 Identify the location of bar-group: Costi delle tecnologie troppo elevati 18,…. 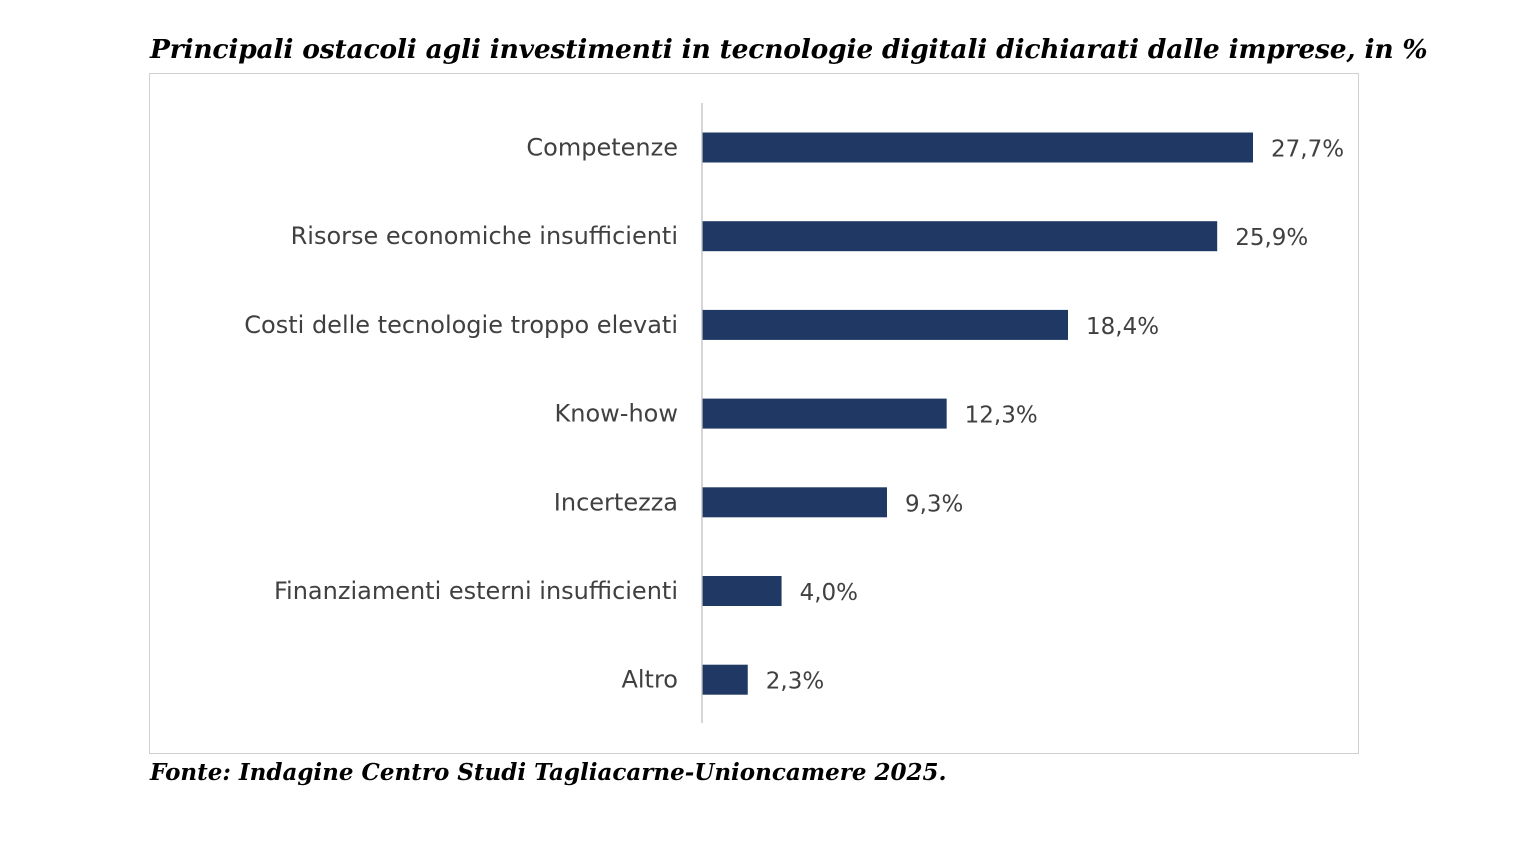
(701, 324).